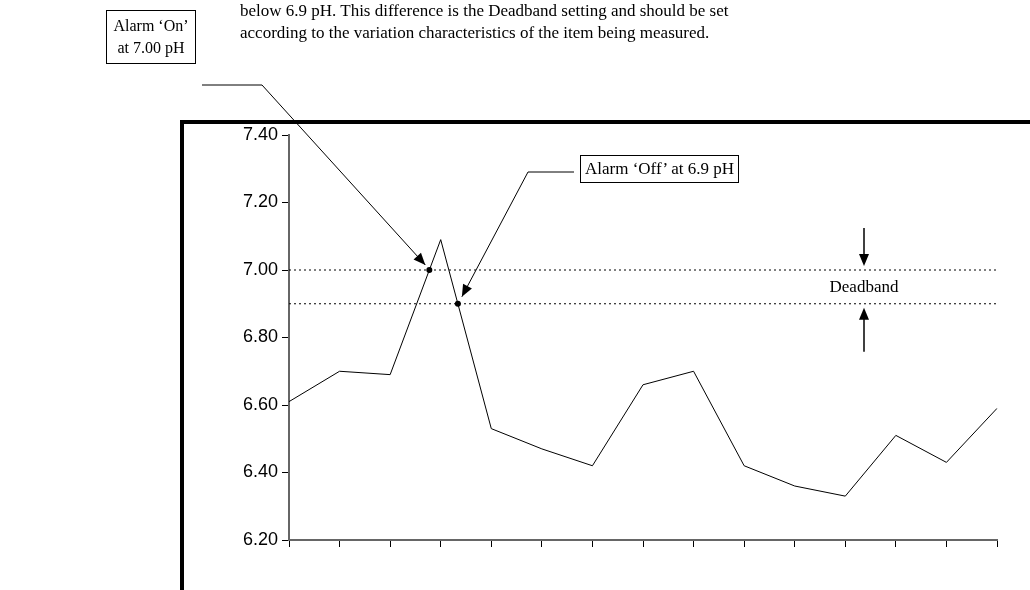 The width and height of the screenshot is (1030, 590). Describe the element at coordinates (260, 336) in the screenshot. I see `y-tick-label: 6.80` at that location.